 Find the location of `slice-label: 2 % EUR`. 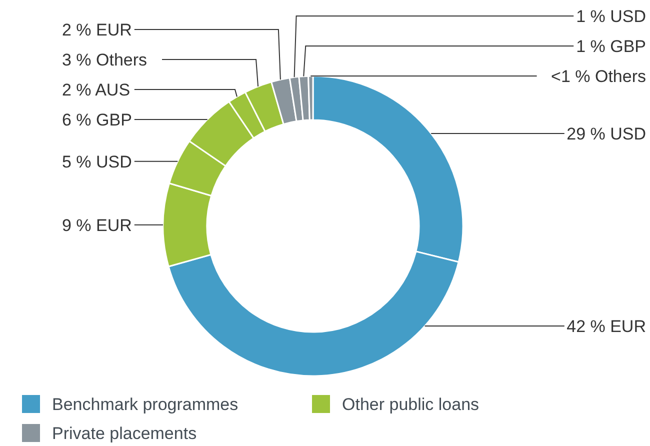

slice-label: 2 % EUR is located at coordinates (97, 30).